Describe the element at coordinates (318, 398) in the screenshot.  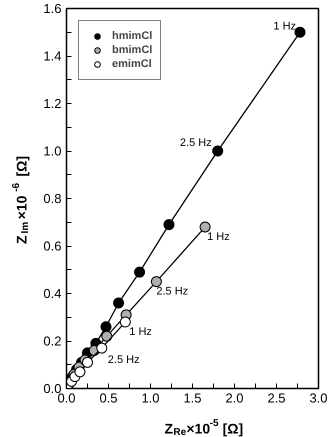
I see `x-tick-label: 3.0` at that location.